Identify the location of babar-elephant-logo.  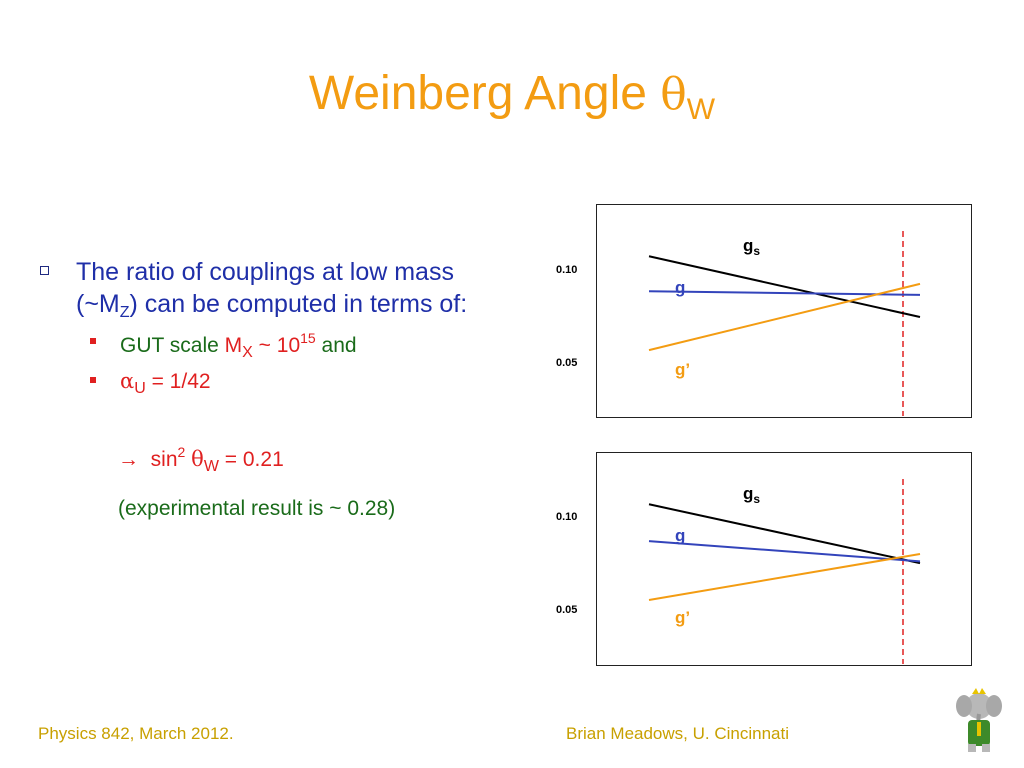
(979, 720).